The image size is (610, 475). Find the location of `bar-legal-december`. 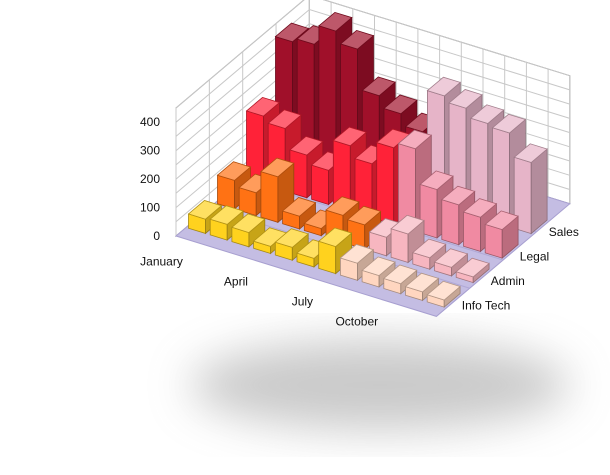

bar-legal-december is located at coordinates (501, 234).